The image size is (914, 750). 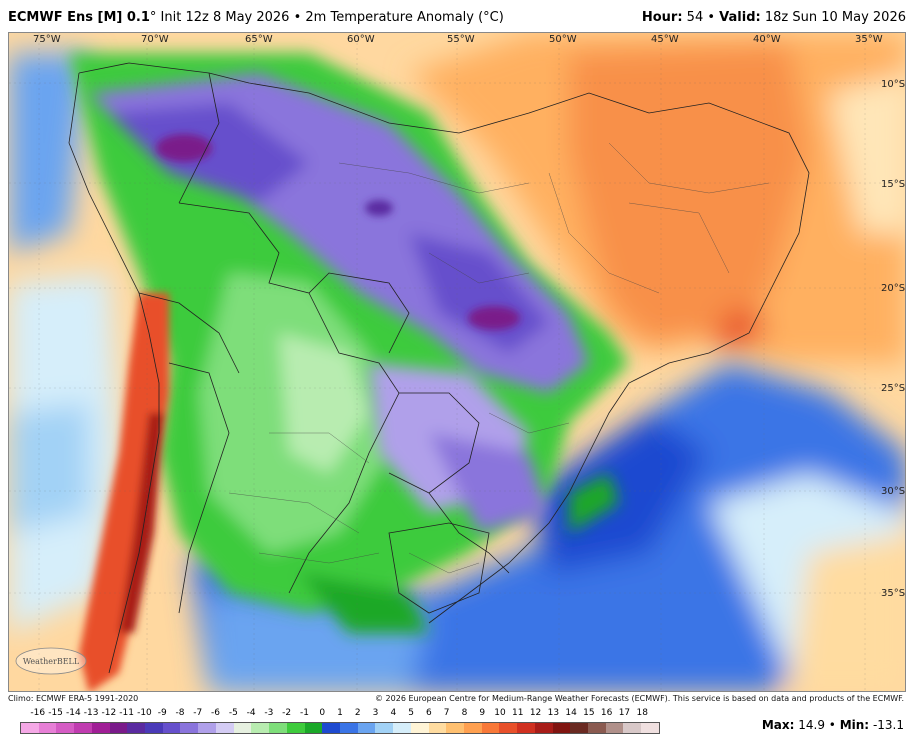 What do you see at coordinates (73, 698) in the screenshot?
I see `climo-note: Climo: ECMWF ERA-5 1991-2020` at bounding box center [73, 698].